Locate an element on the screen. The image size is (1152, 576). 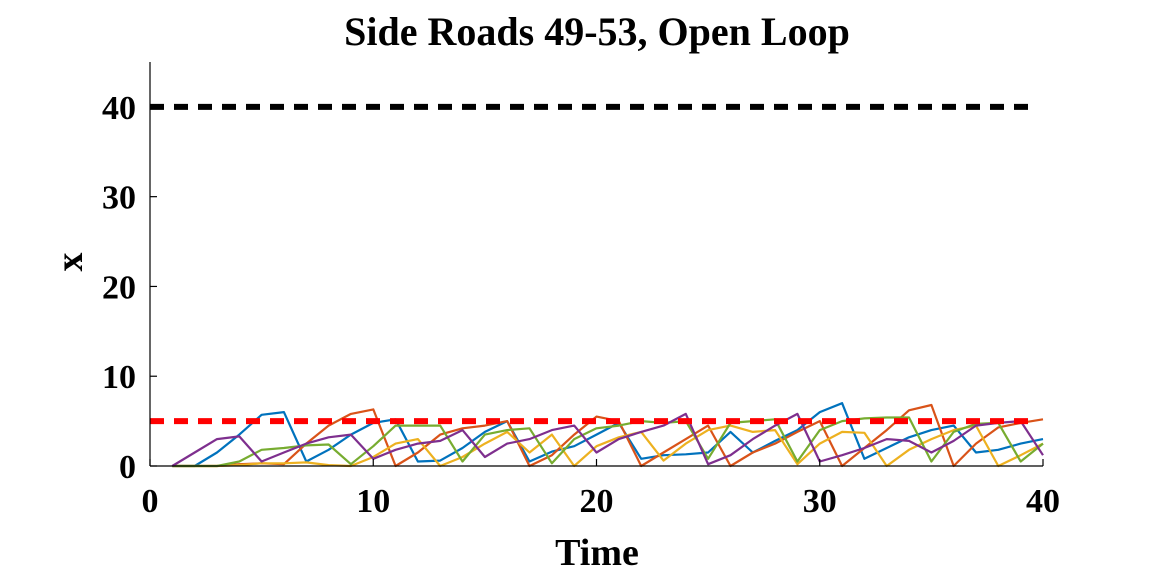
y-tick-label: 0 is located at coordinates (127, 467).